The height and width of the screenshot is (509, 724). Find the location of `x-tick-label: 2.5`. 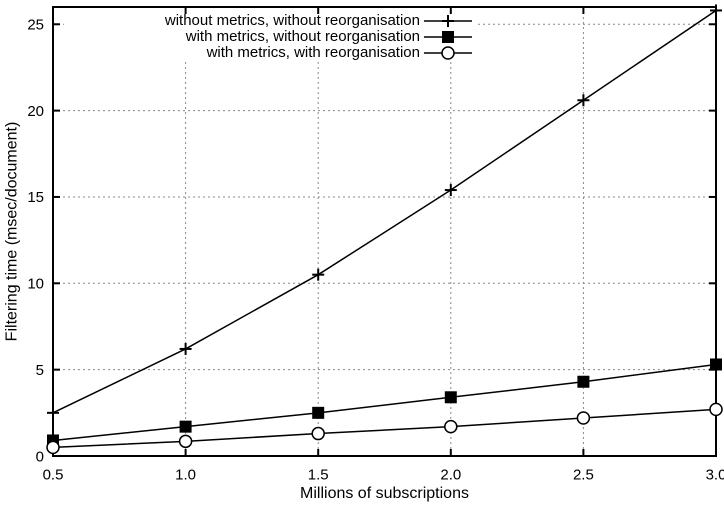

x-tick-label: 2.5 is located at coordinates (583, 474).